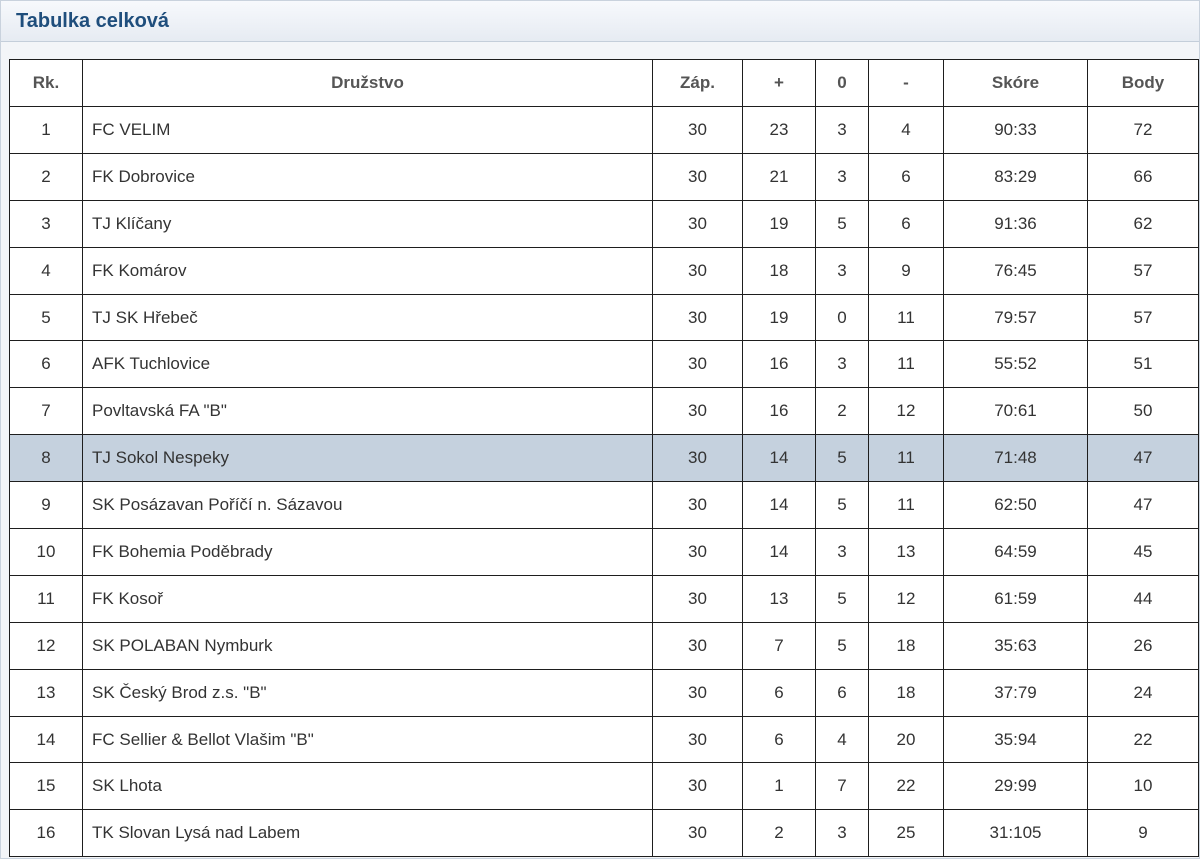 Image resolution: width=1200 pixels, height=859 pixels. Describe the element at coordinates (46, 833) in the screenshot. I see `cell-rank: 16` at that location.